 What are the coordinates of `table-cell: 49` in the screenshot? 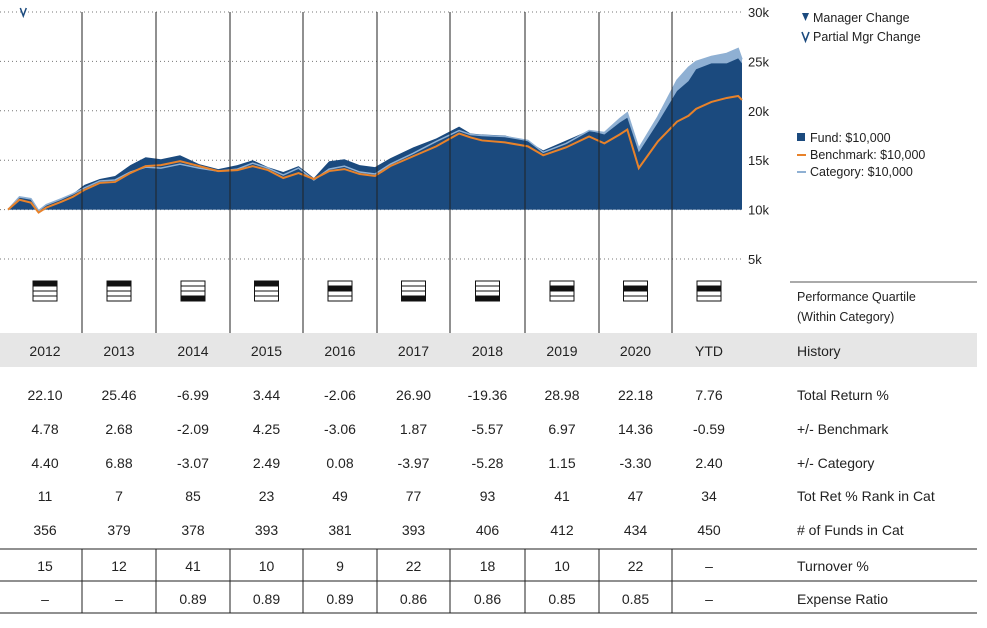 It's located at (340, 496).